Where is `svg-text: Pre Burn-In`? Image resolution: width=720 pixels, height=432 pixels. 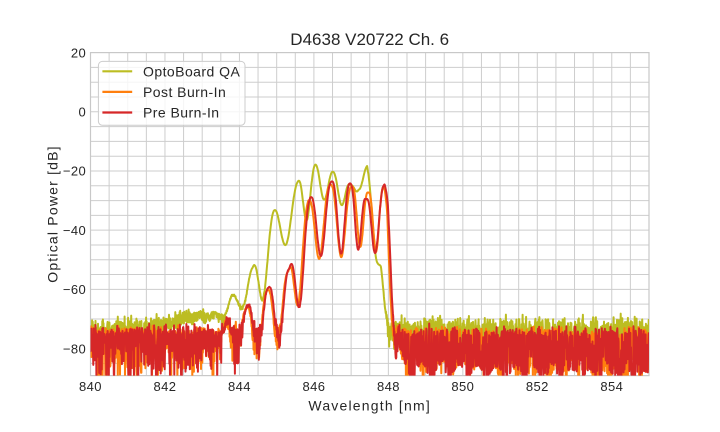 svg-text: Pre Burn-In is located at coordinates (181, 113).